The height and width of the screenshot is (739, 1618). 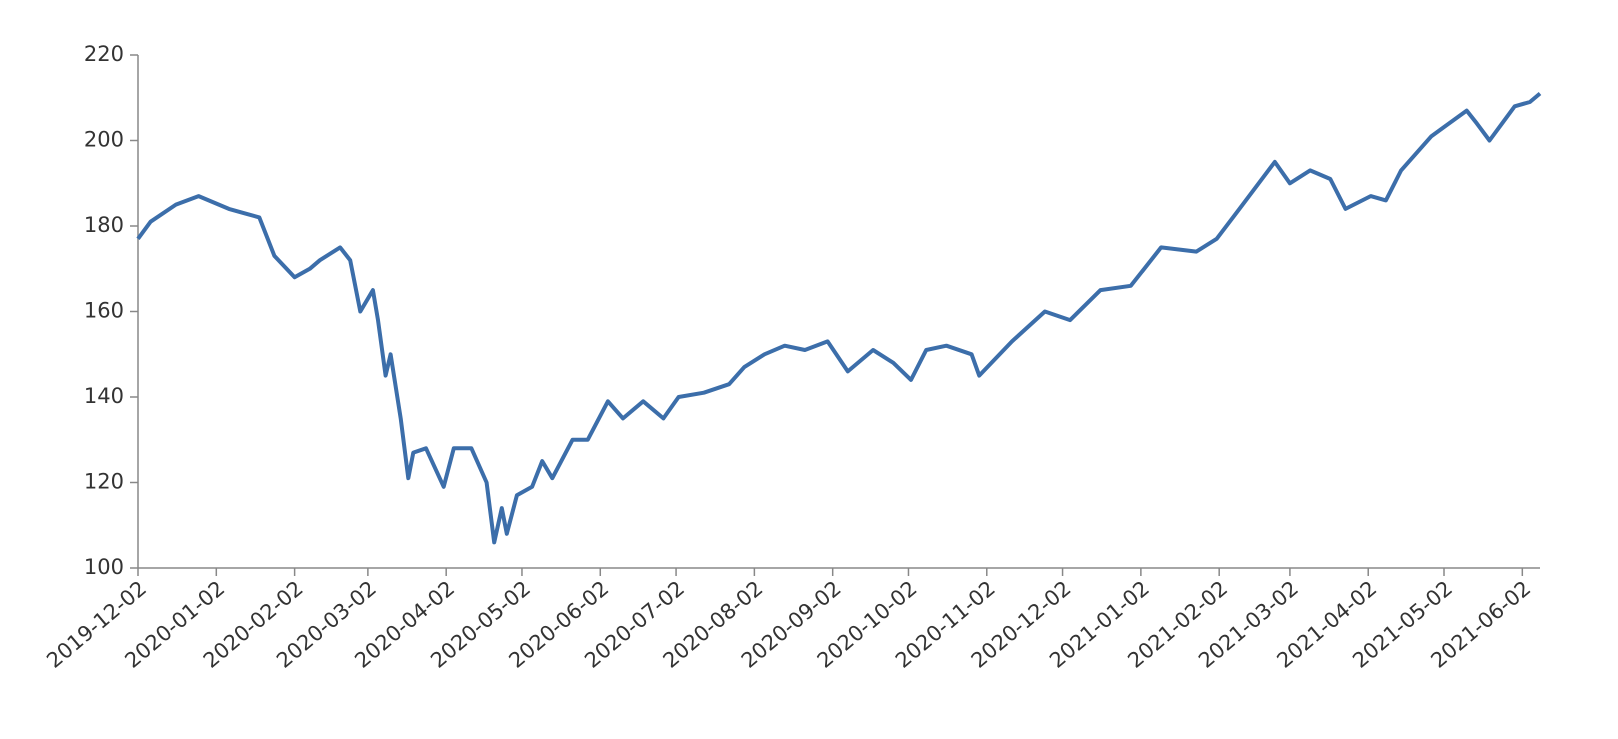 What do you see at coordinates (104, 140) in the screenshot?
I see `y-tick-label: 200` at bounding box center [104, 140].